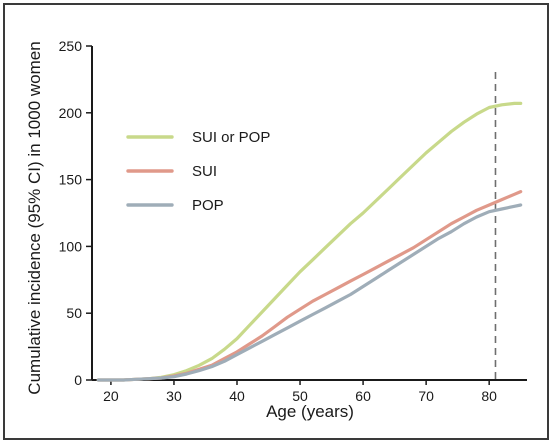 Image resolution: width=556 pixels, height=447 pixels. Describe the element at coordinates (231, 137) in the screenshot. I see `legend-label: SUI or POP` at that location.